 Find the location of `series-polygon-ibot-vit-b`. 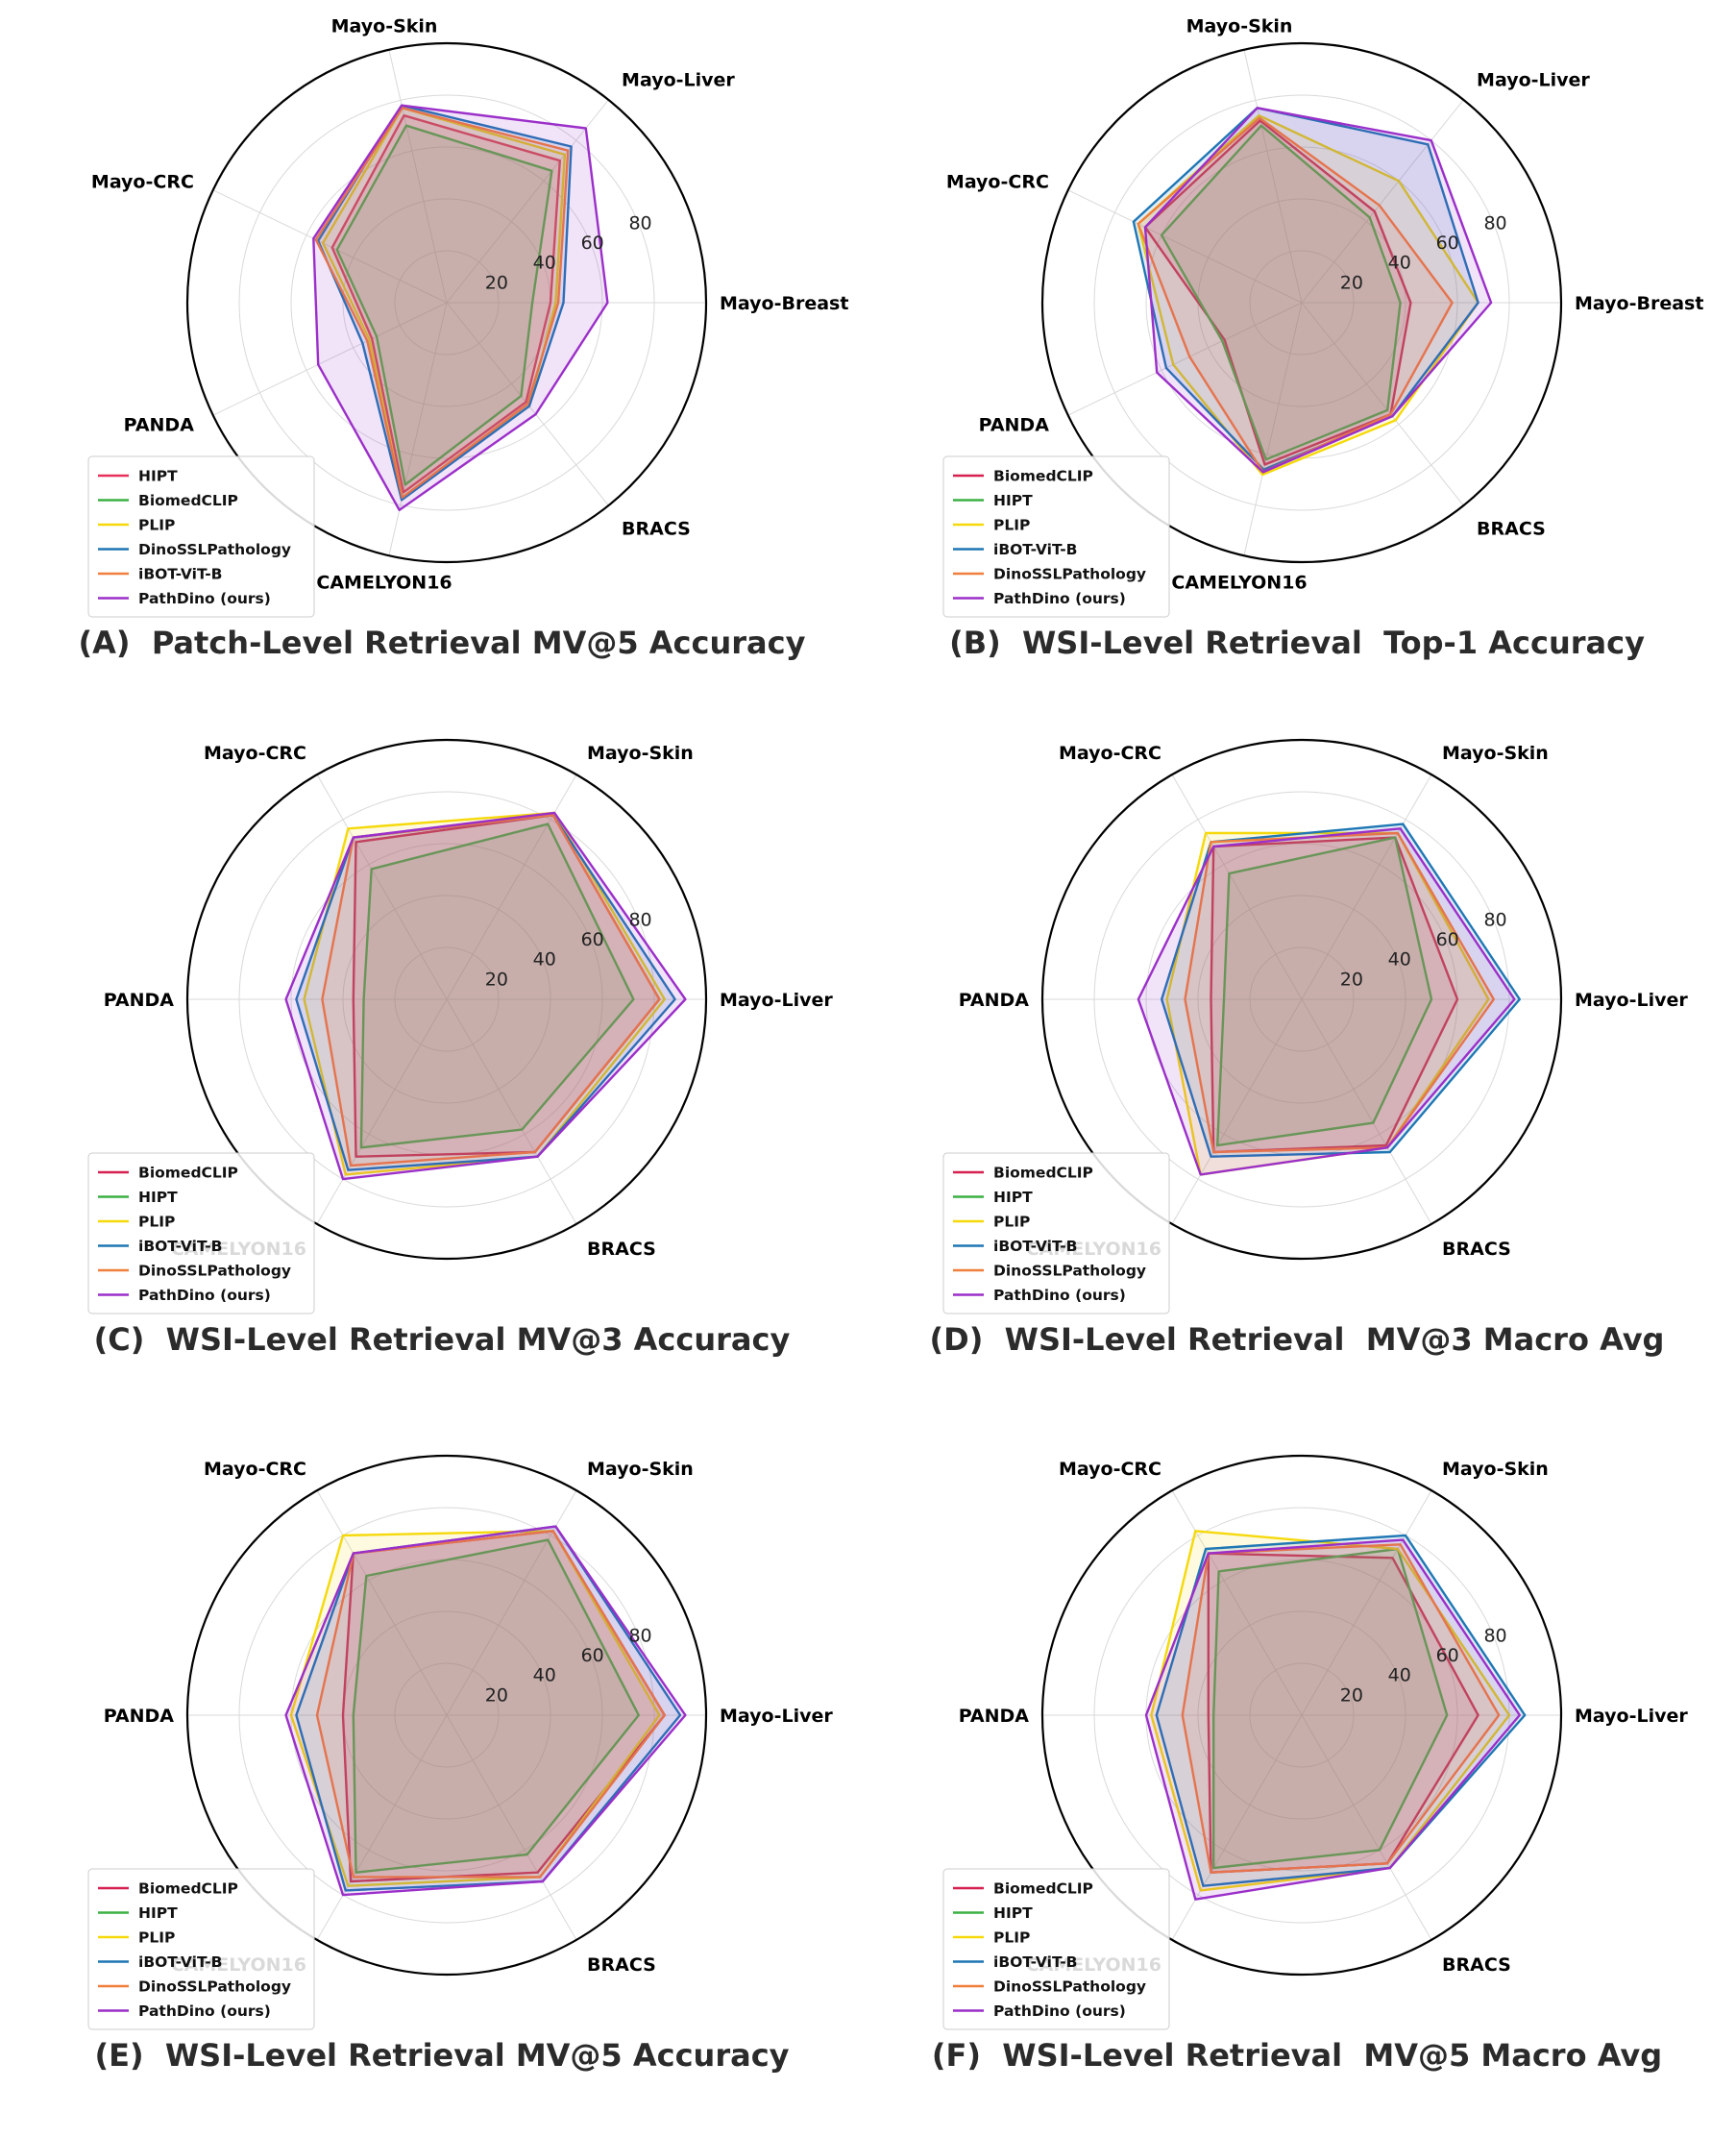

series-polygon-ibot-vit-b is located at coordinates (1341, 991).